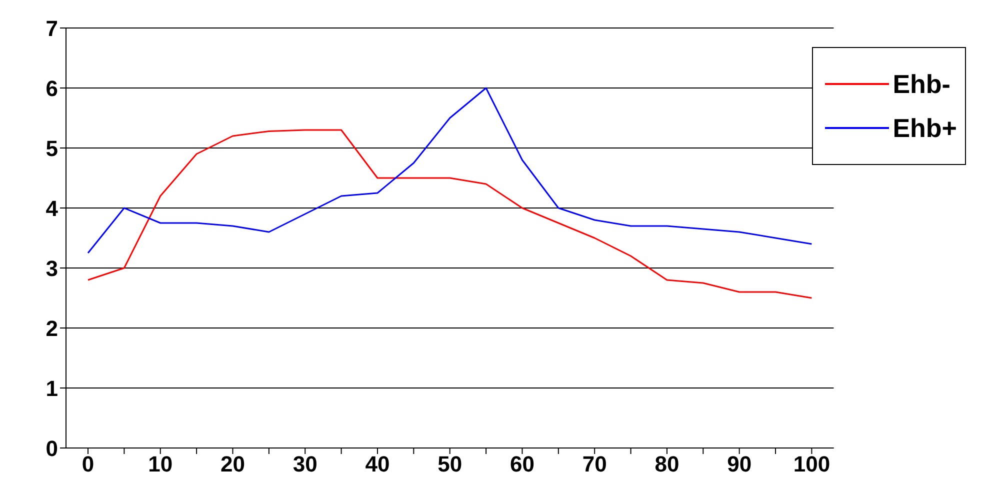 This screenshot has width=996, height=496. I want to click on y-tick-label: 2, so click(52, 328).